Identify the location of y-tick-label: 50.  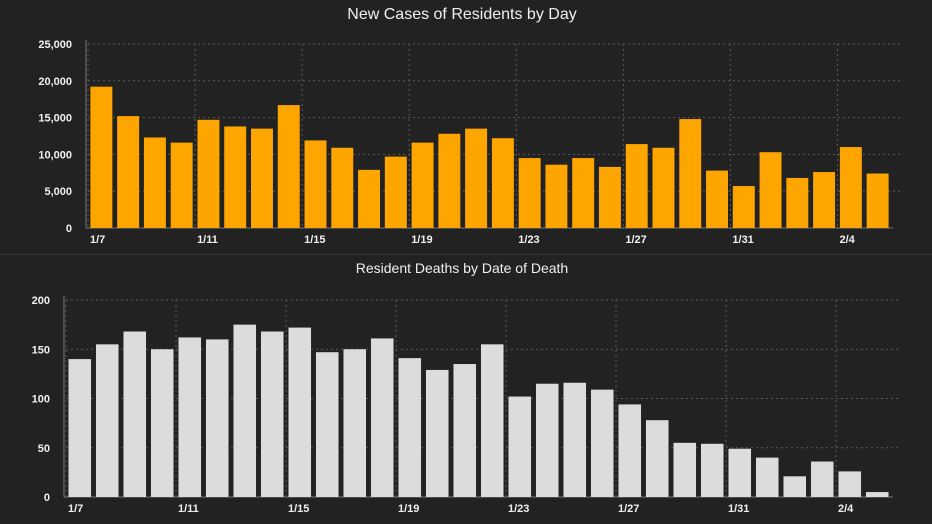
(44, 449).